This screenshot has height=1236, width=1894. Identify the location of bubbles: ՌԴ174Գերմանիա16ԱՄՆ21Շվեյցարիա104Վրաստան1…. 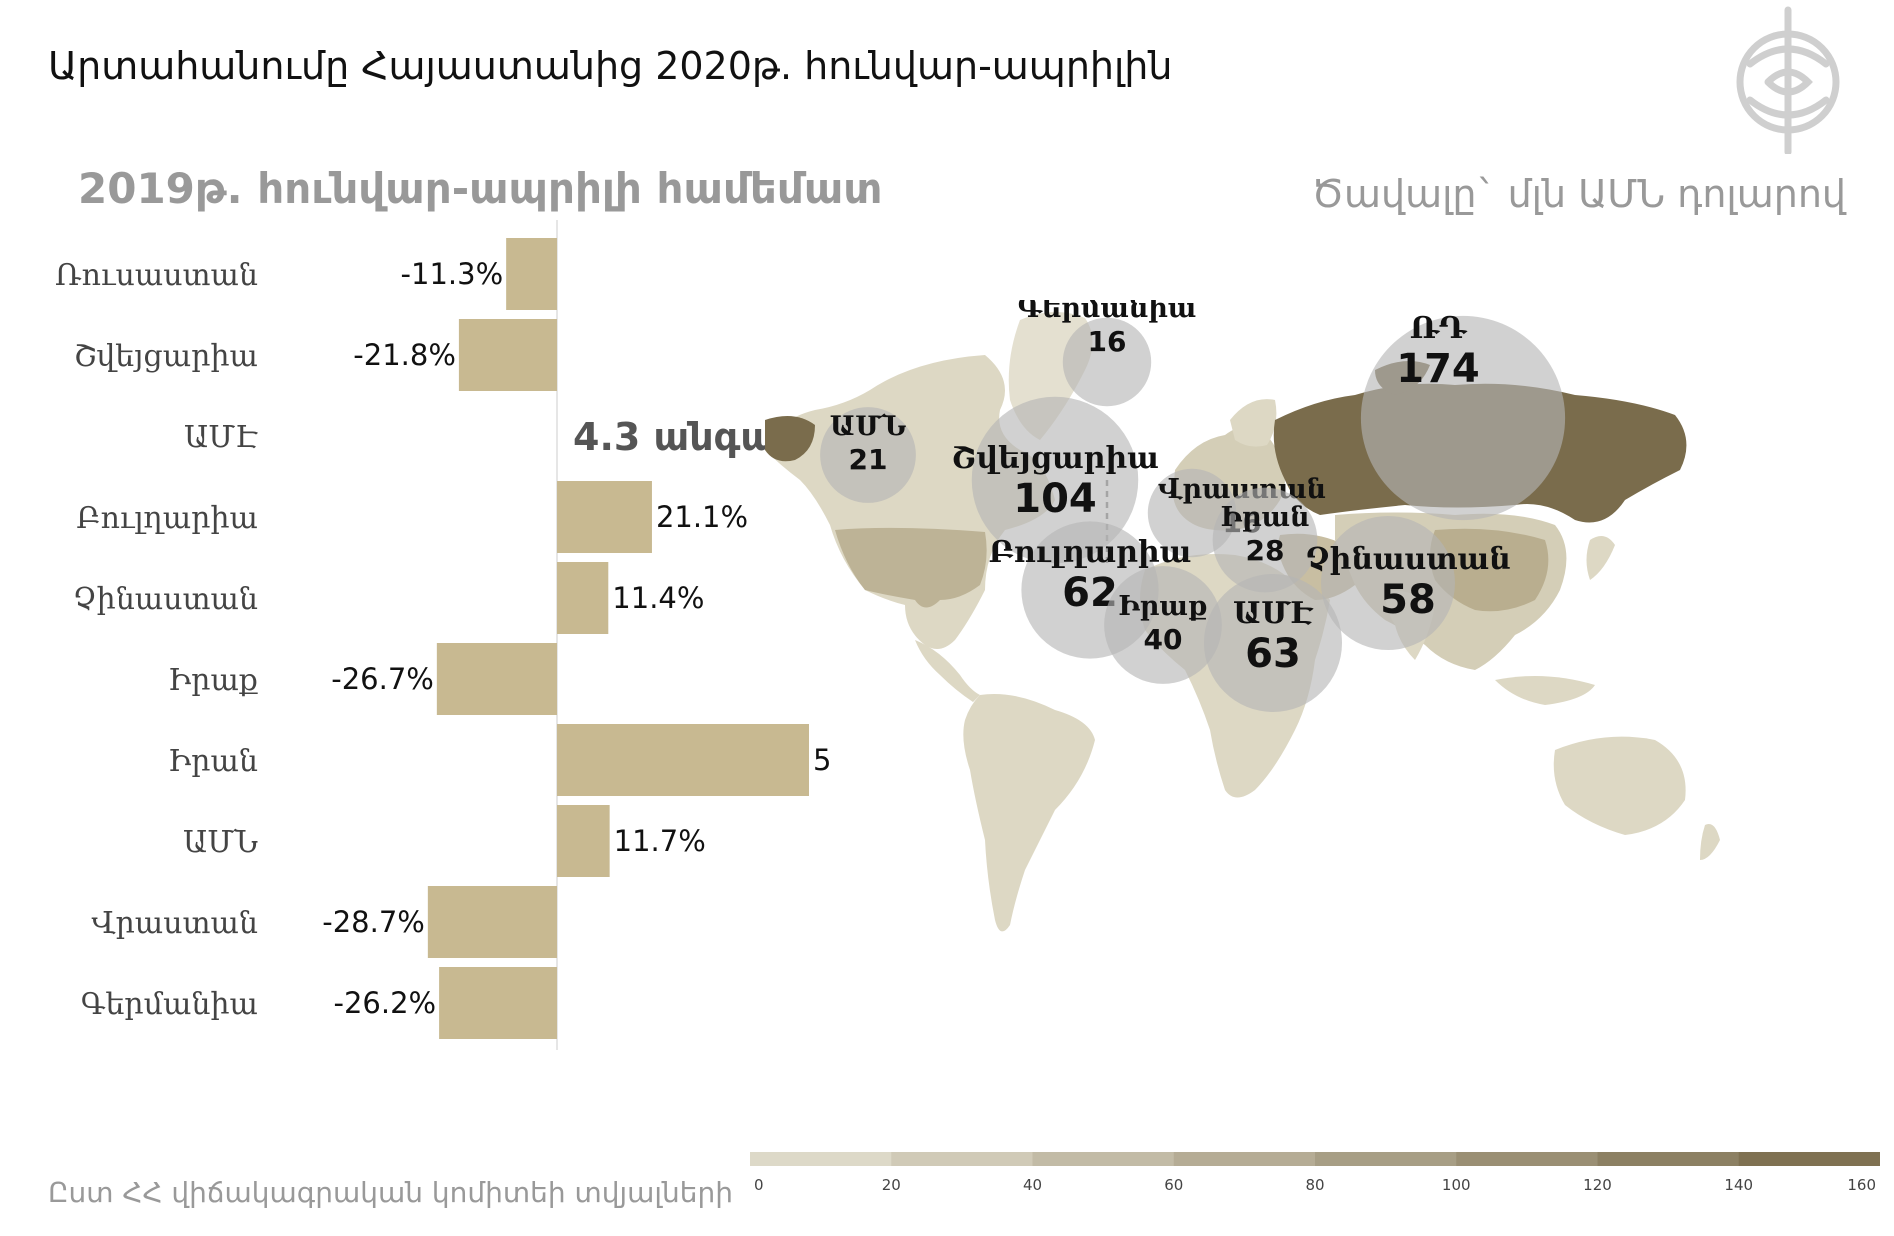
(1193, 506).